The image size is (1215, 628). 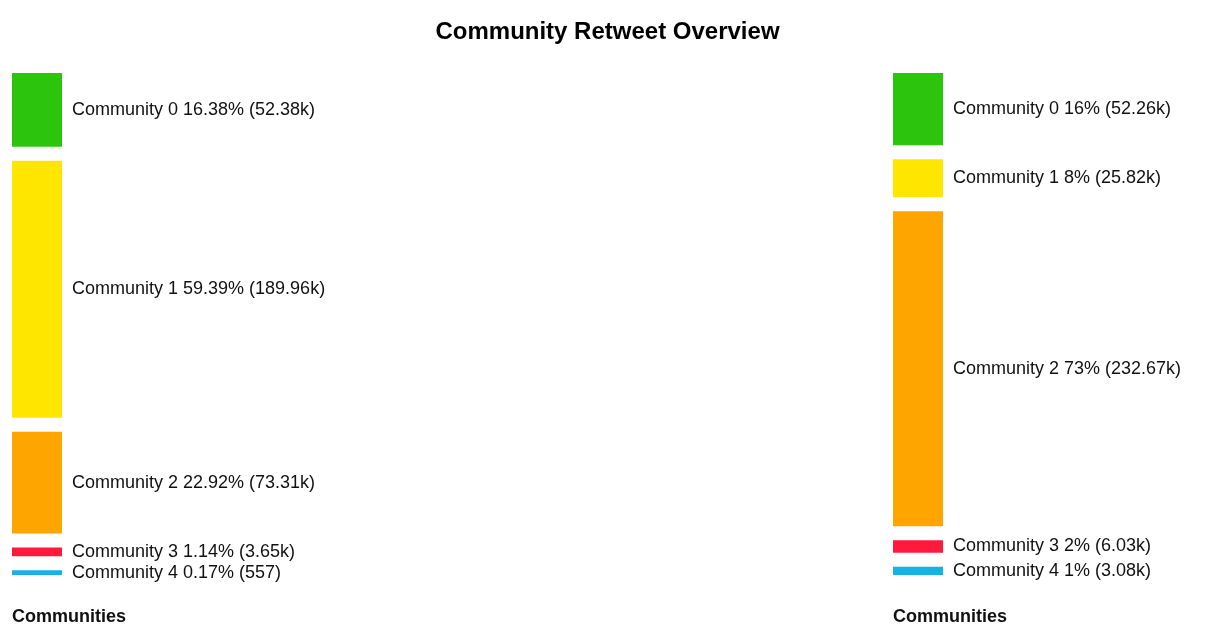 What do you see at coordinates (1123, 367) in the screenshot?
I see `data-label: 73% (232.67k)` at bounding box center [1123, 367].